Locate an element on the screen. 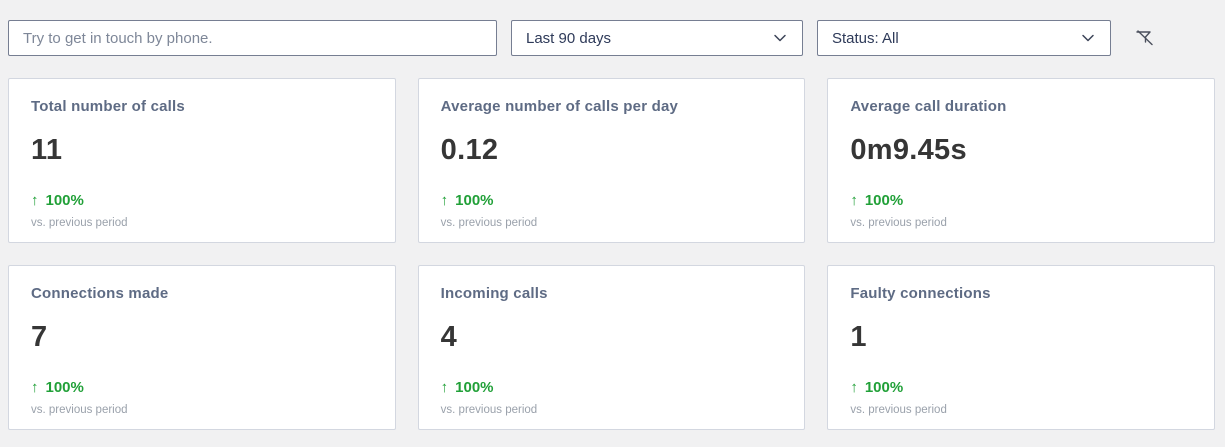 This screenshot has height=447, width=1225. search-input is located at coordinates (252, 38).